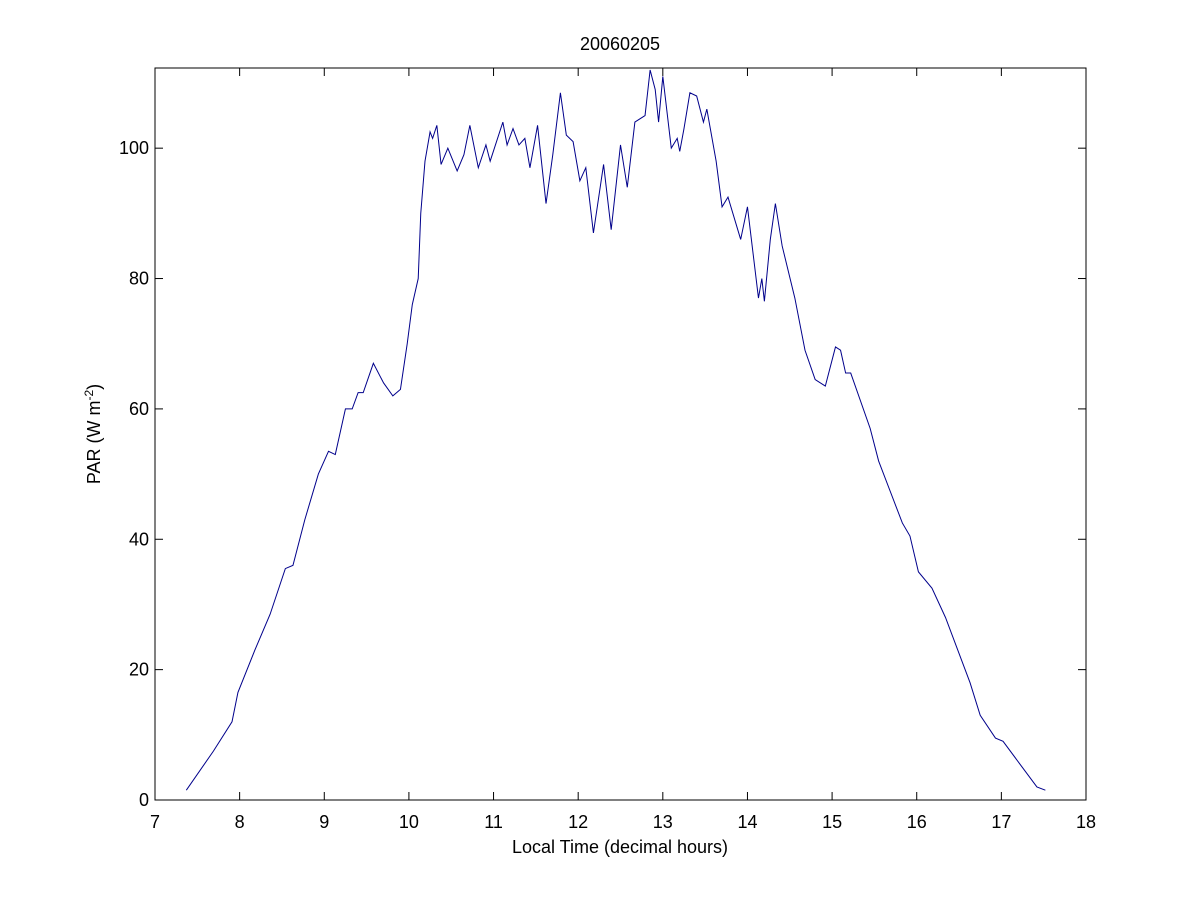 This screenshot has width=1200, height=900. What do you see at coordinates (1001, 822) in the screenshot?
I see `x-tick-label: 17` at bounding box center [1001, 822].